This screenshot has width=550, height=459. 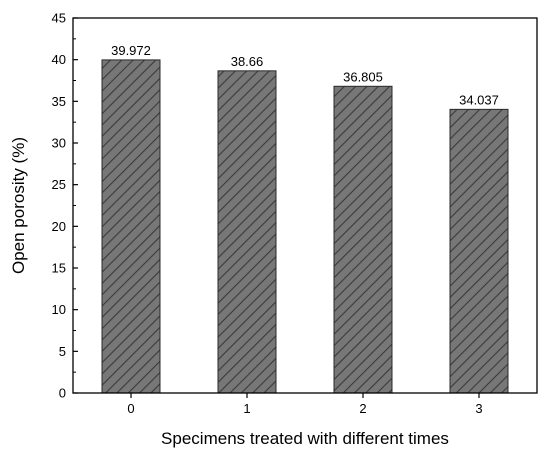 I want to click on y-tick-label-15: 15, so click(x=59, y=268).